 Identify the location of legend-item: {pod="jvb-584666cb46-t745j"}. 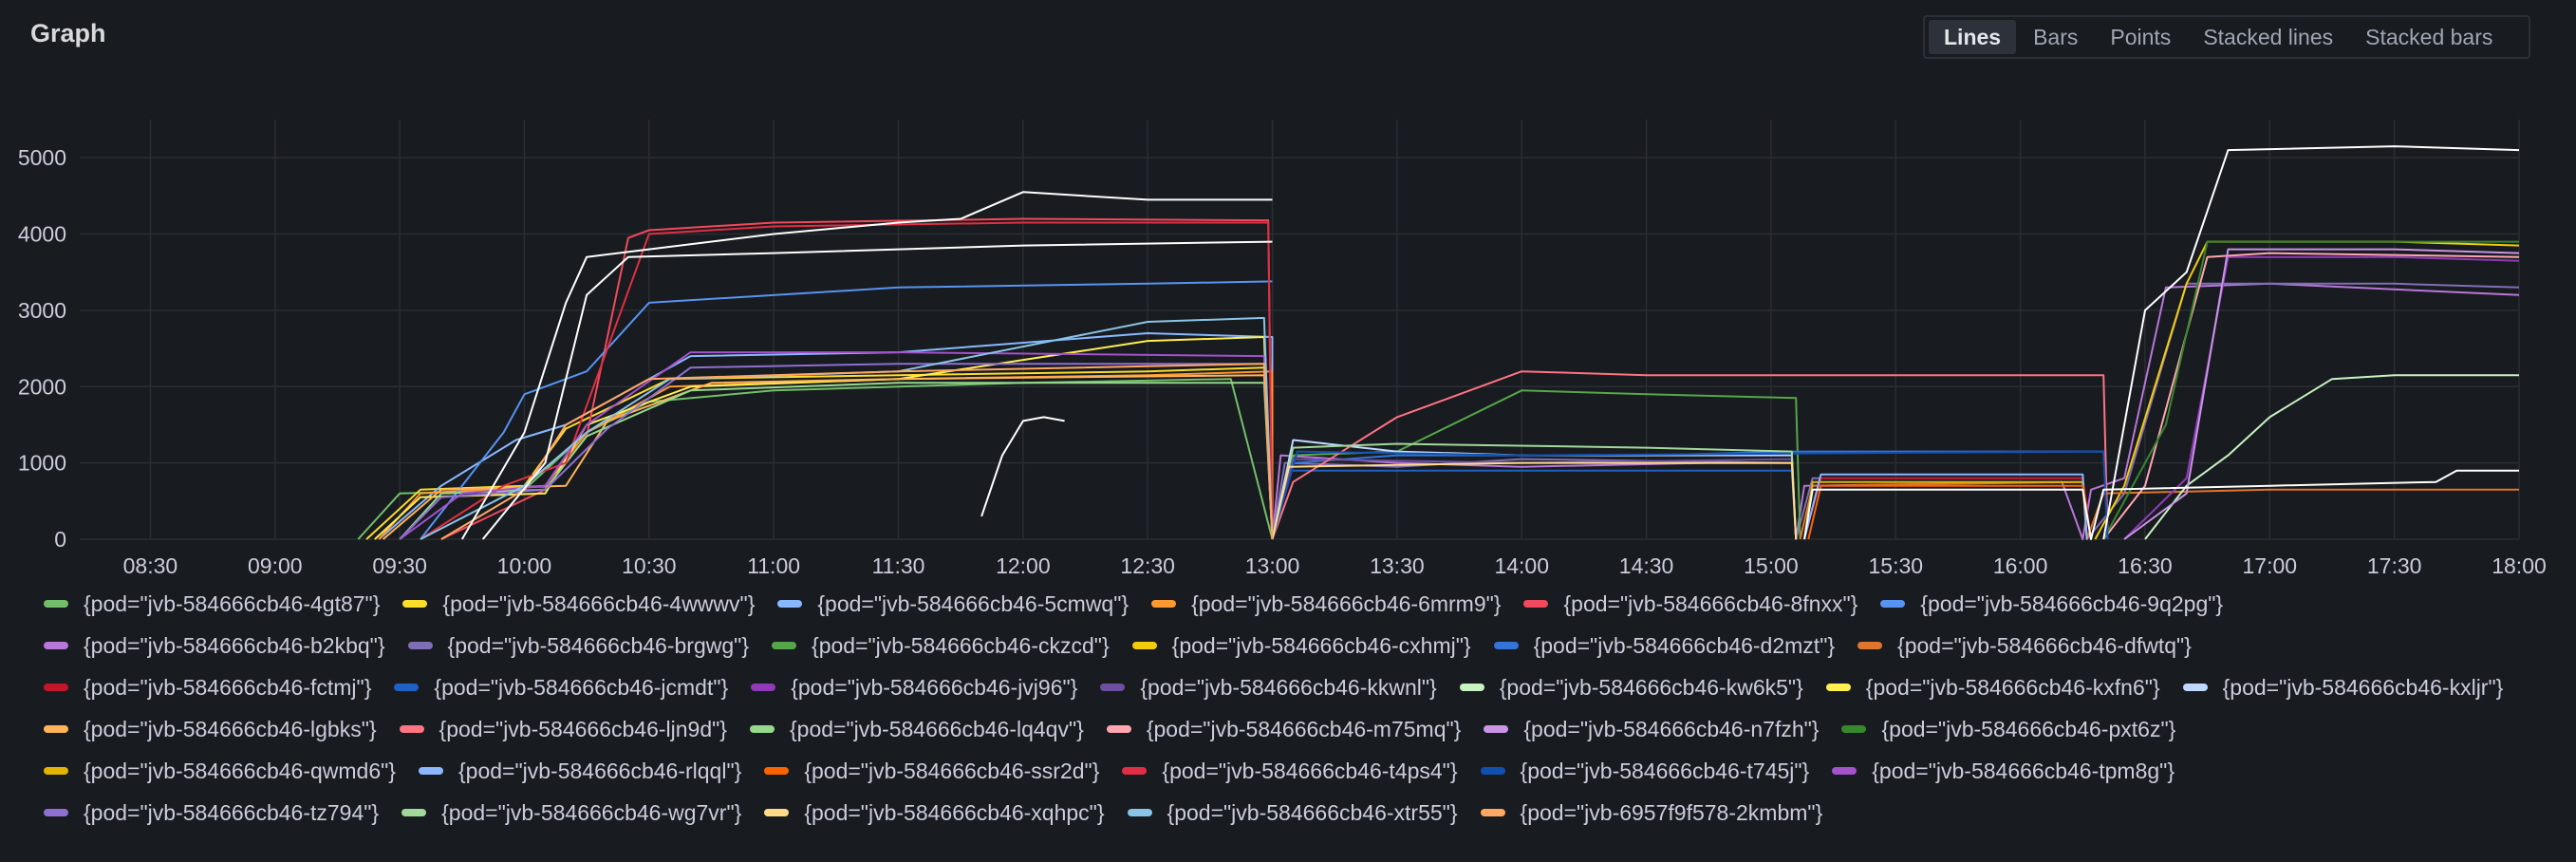
(1645, 771).